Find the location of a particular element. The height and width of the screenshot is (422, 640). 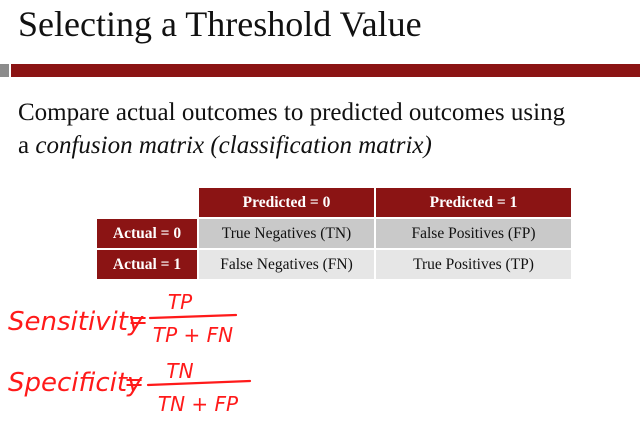

matrix-corner-cell is located at coordinates (147, 202).